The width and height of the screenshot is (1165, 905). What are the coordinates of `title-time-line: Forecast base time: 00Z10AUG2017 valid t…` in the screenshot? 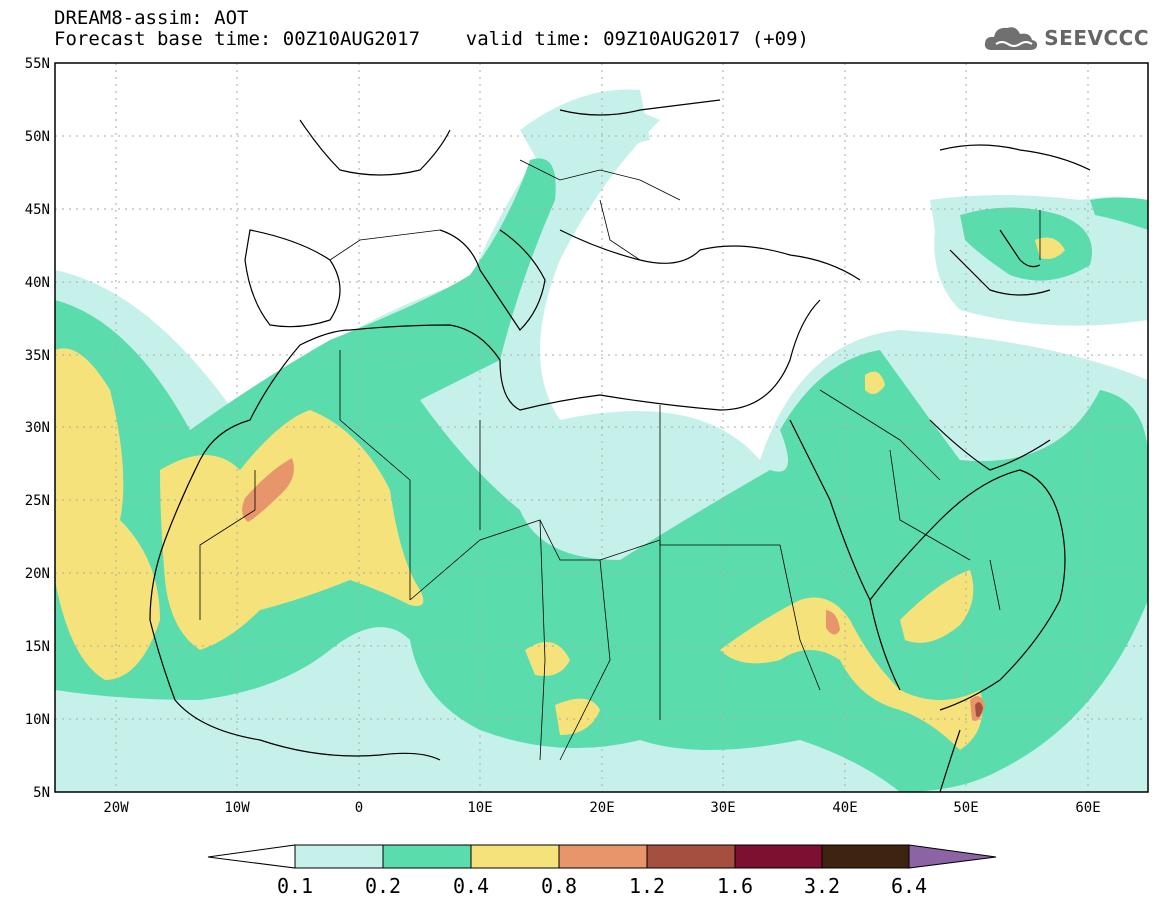 It's located at (431, 39).